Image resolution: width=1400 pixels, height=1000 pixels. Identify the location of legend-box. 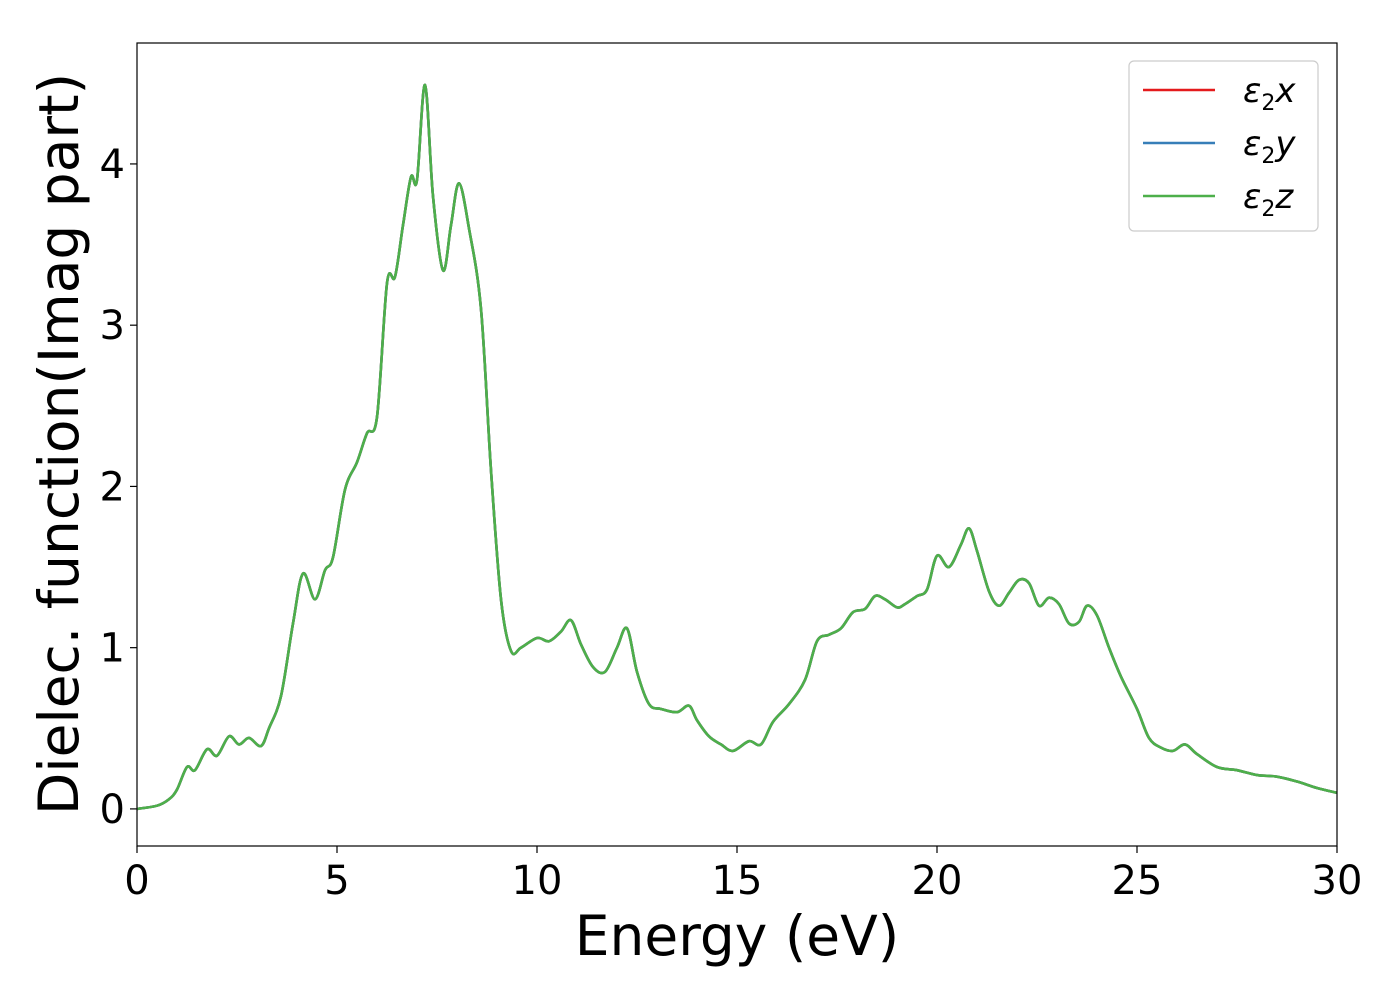
(1223, 146).